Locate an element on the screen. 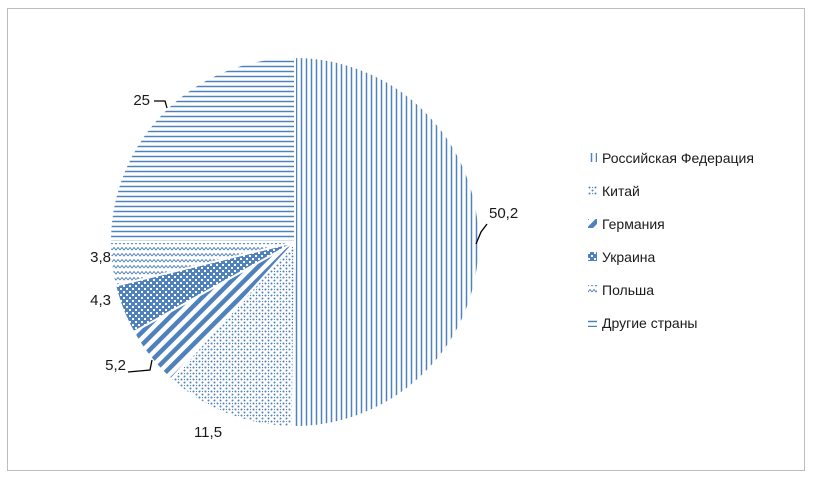  legend-label-5: Польша is located at coordinates (628, 290).